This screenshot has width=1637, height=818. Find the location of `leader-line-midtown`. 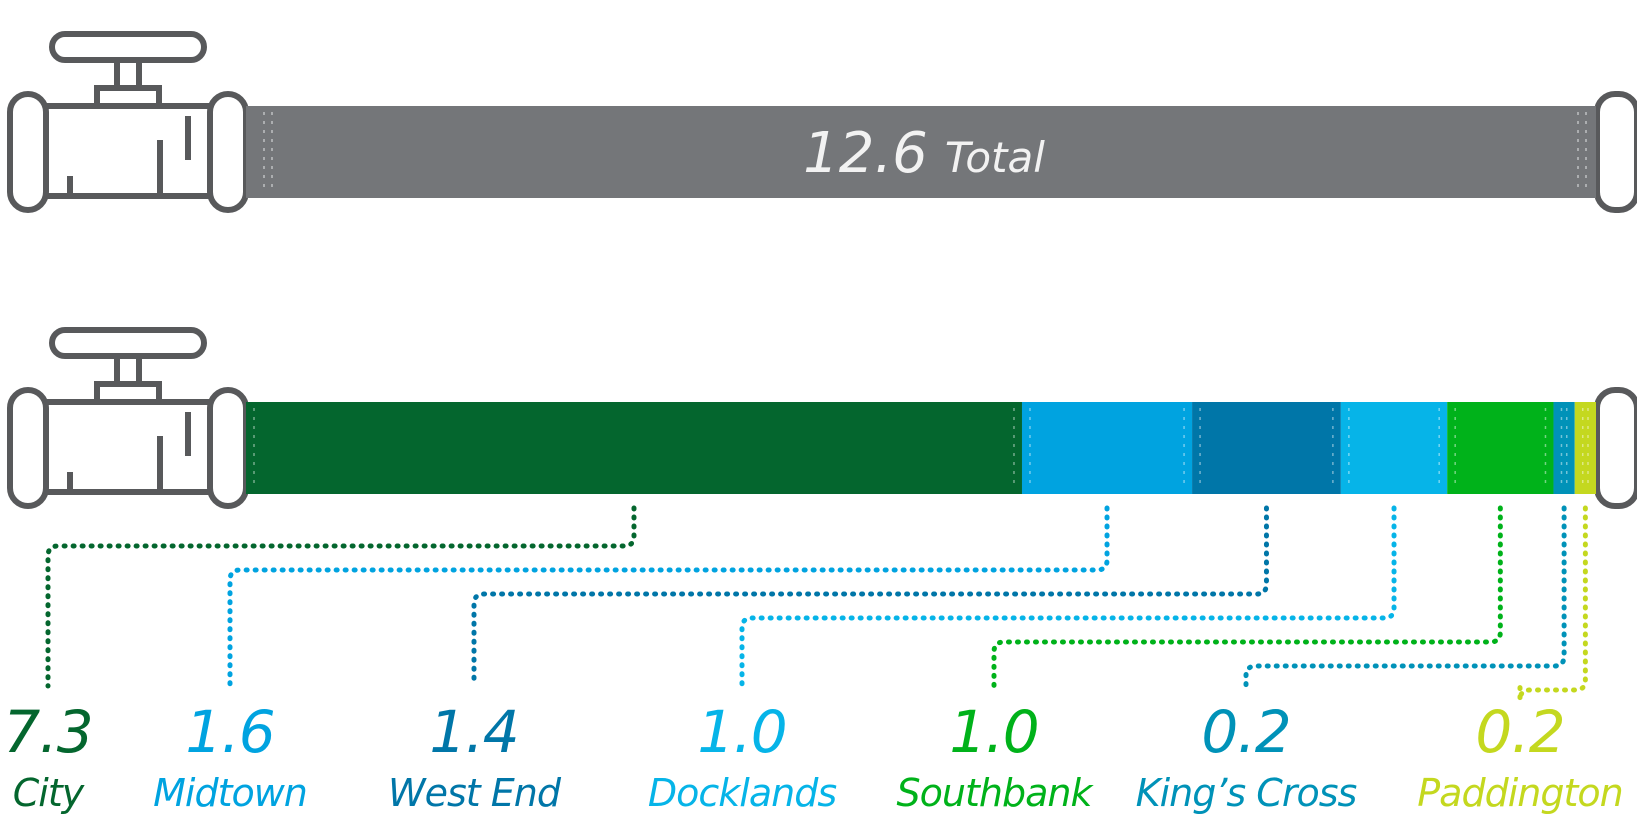

leader-line-midtown is located at coordinates (668, 597).